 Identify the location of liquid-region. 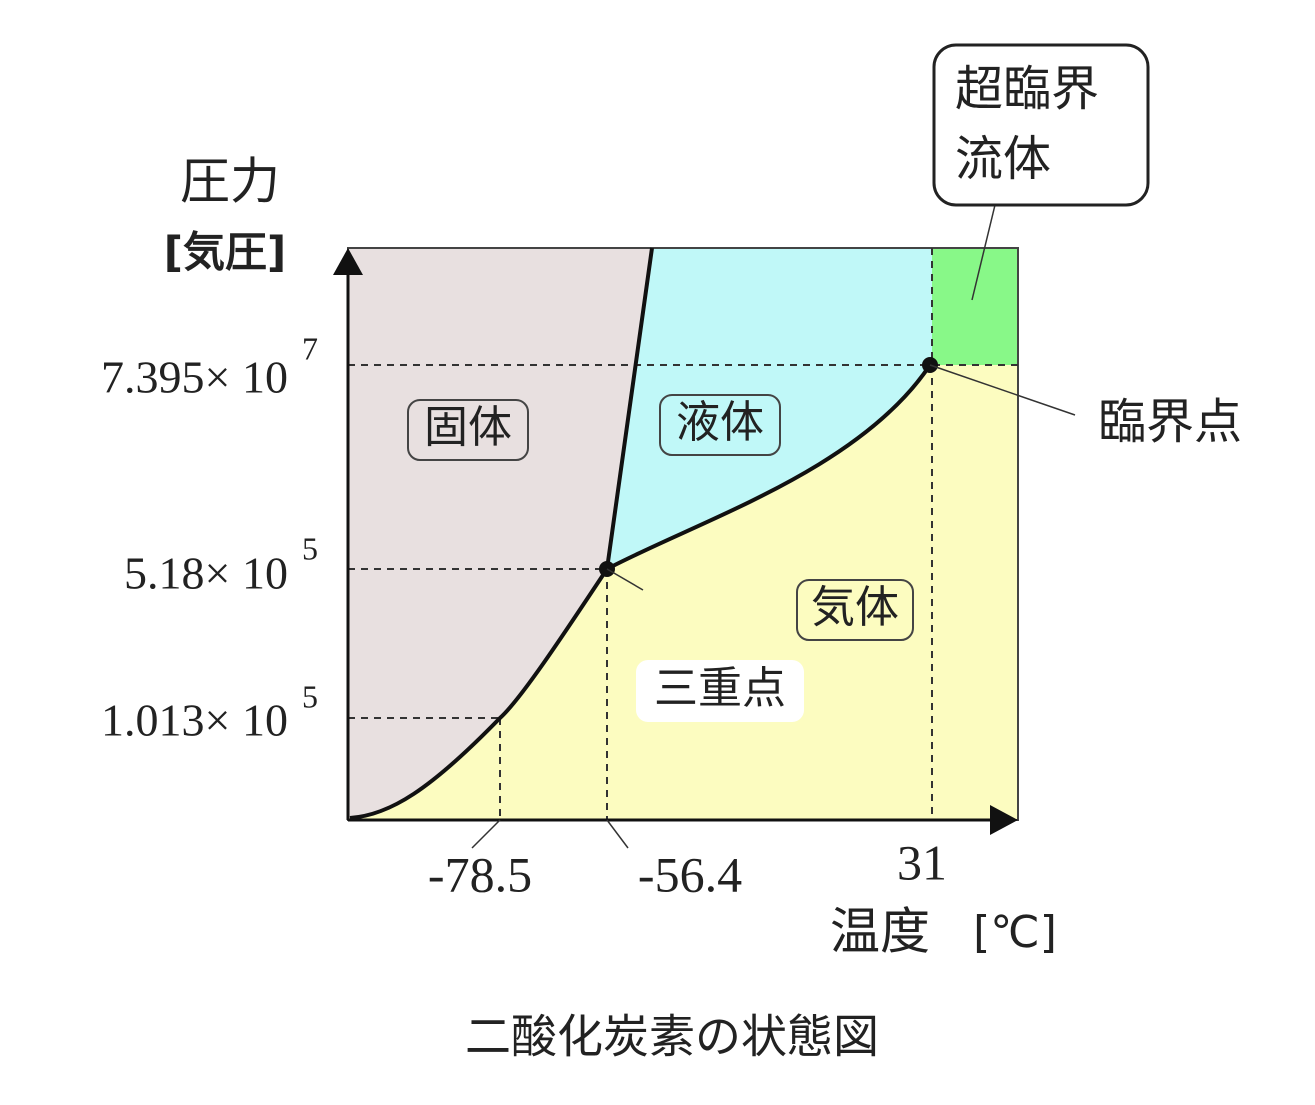
(769, 408).